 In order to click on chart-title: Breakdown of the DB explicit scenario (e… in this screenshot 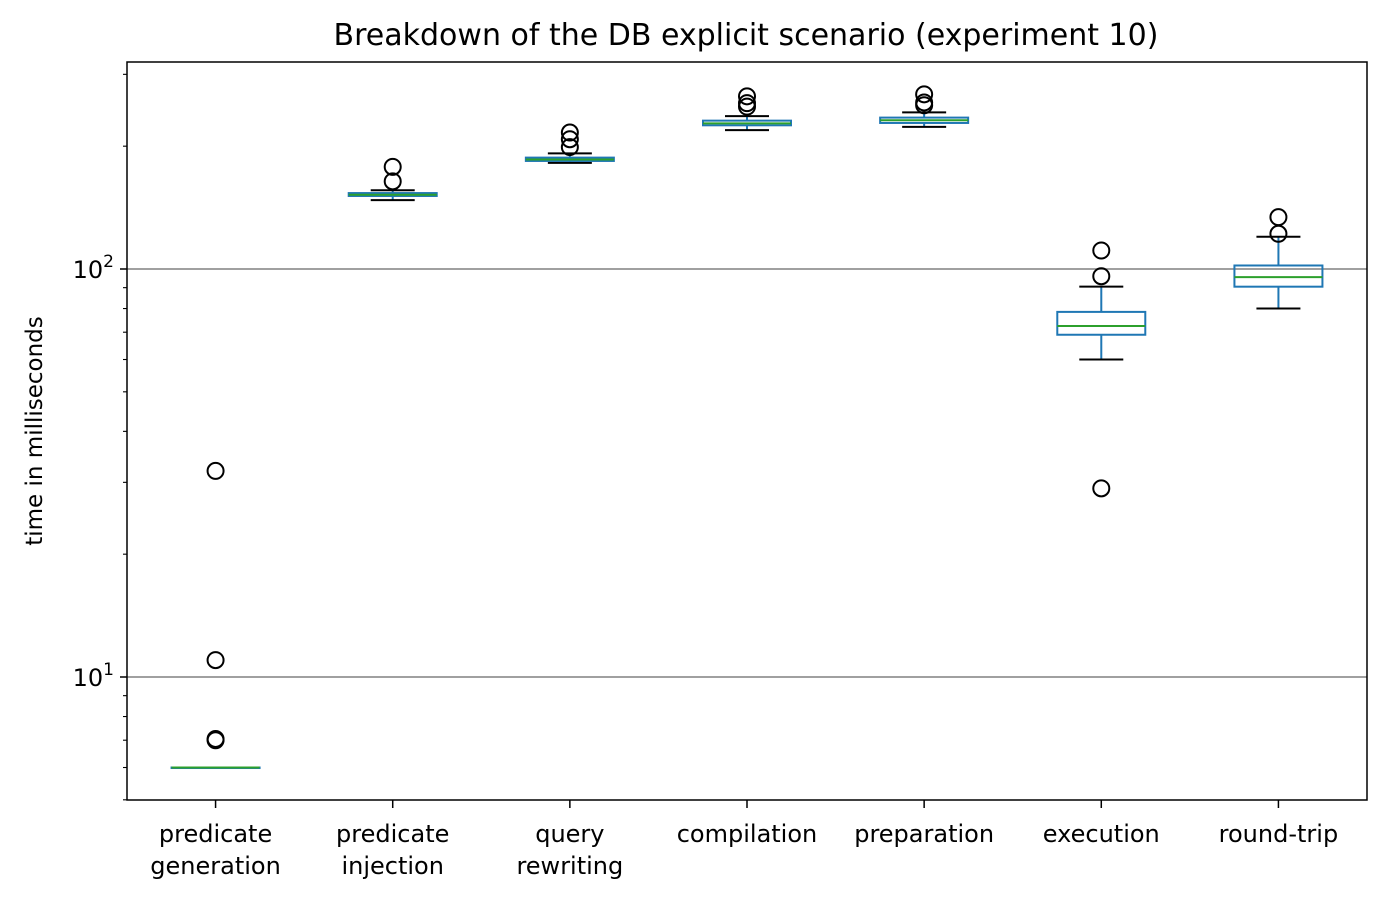, I will do `click(746, 35)`.